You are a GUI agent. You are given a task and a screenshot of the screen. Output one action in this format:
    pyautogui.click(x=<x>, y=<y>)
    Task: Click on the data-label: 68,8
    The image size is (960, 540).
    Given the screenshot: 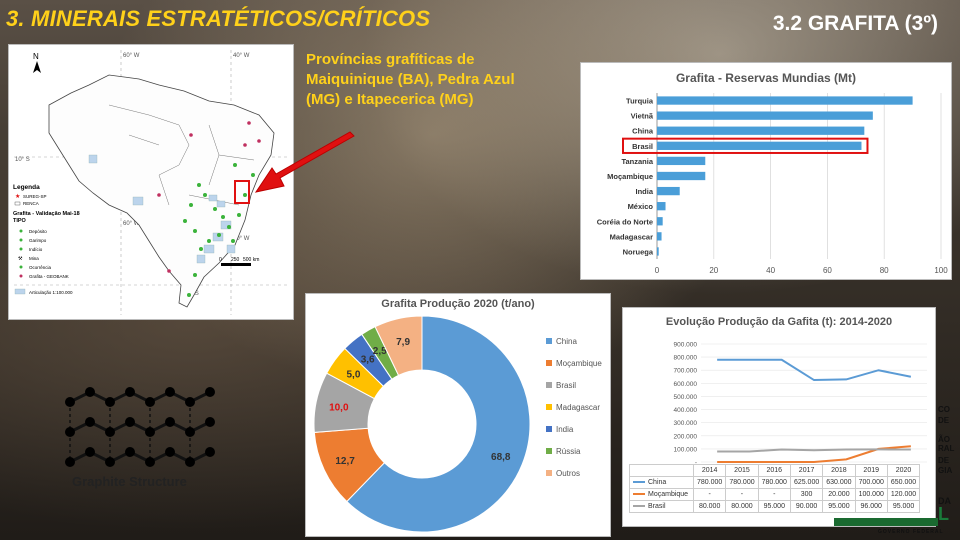 What is the action you would take?
    pyautogui.click(x=501, y=457)
    